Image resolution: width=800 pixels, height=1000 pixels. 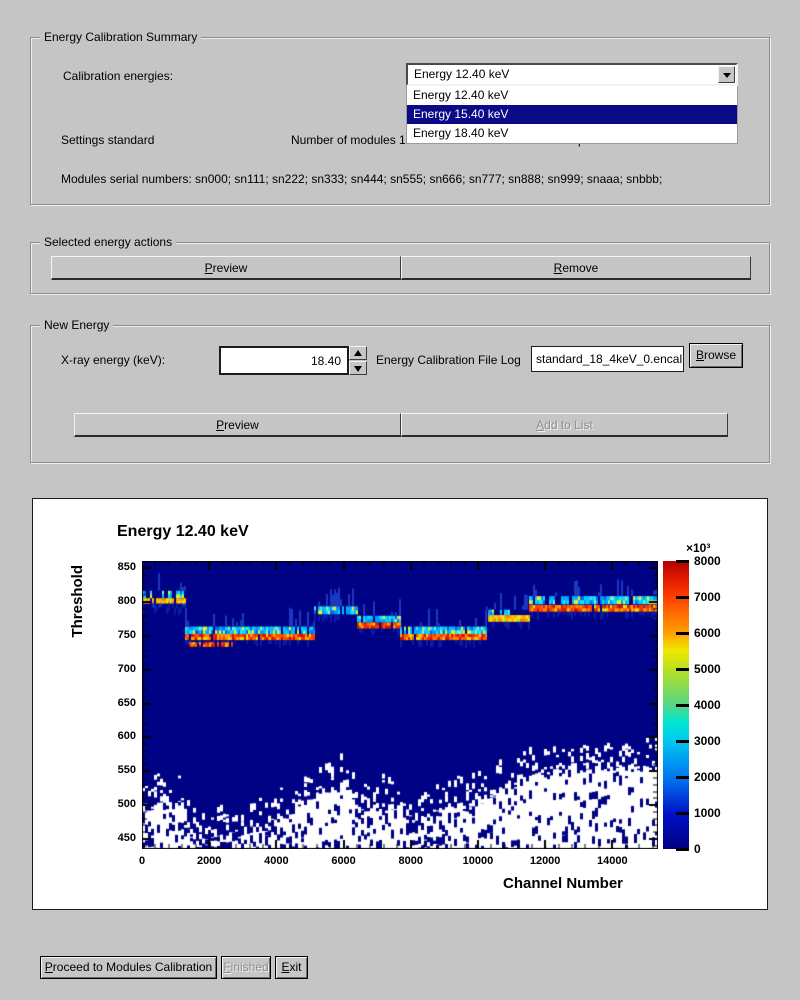 I want to click on finished-button: Finished, so click(x=246, y=967).